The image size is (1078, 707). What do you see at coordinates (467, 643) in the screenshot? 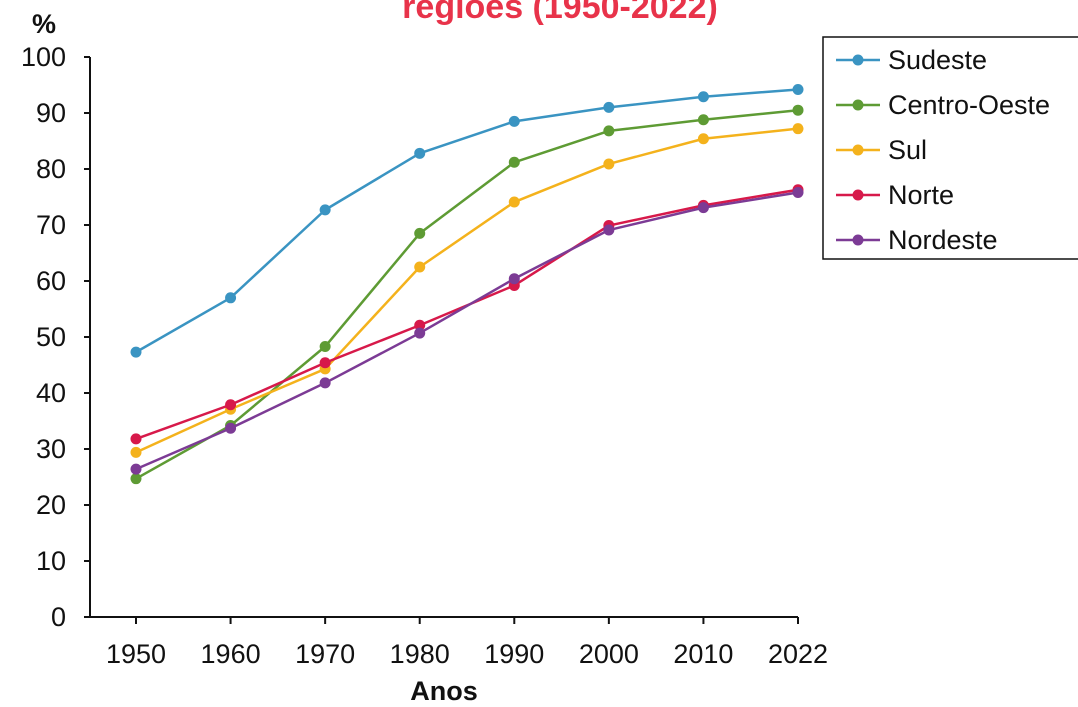
I see `x-ticks: 1950 1960 1970 1980 1990 2000 2010 2022` at bounding box center [467, 643].